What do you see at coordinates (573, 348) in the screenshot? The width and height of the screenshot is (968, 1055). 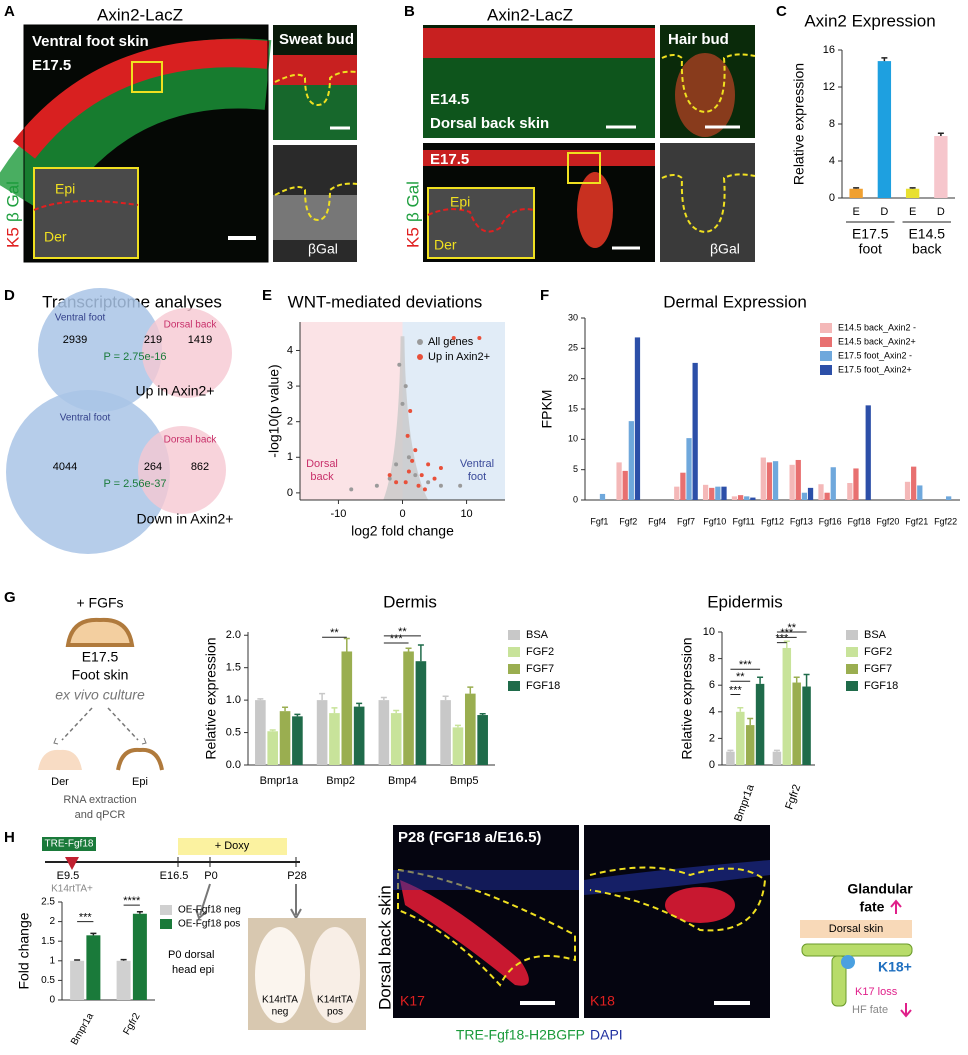 I see `y-tick-label: 25` at bounding box center [573, 348].